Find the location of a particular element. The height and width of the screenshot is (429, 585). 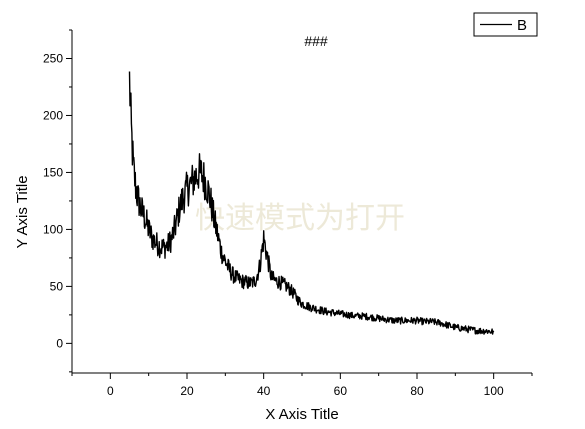

x-tick-label: 100 is located at coordinates (494, 391).